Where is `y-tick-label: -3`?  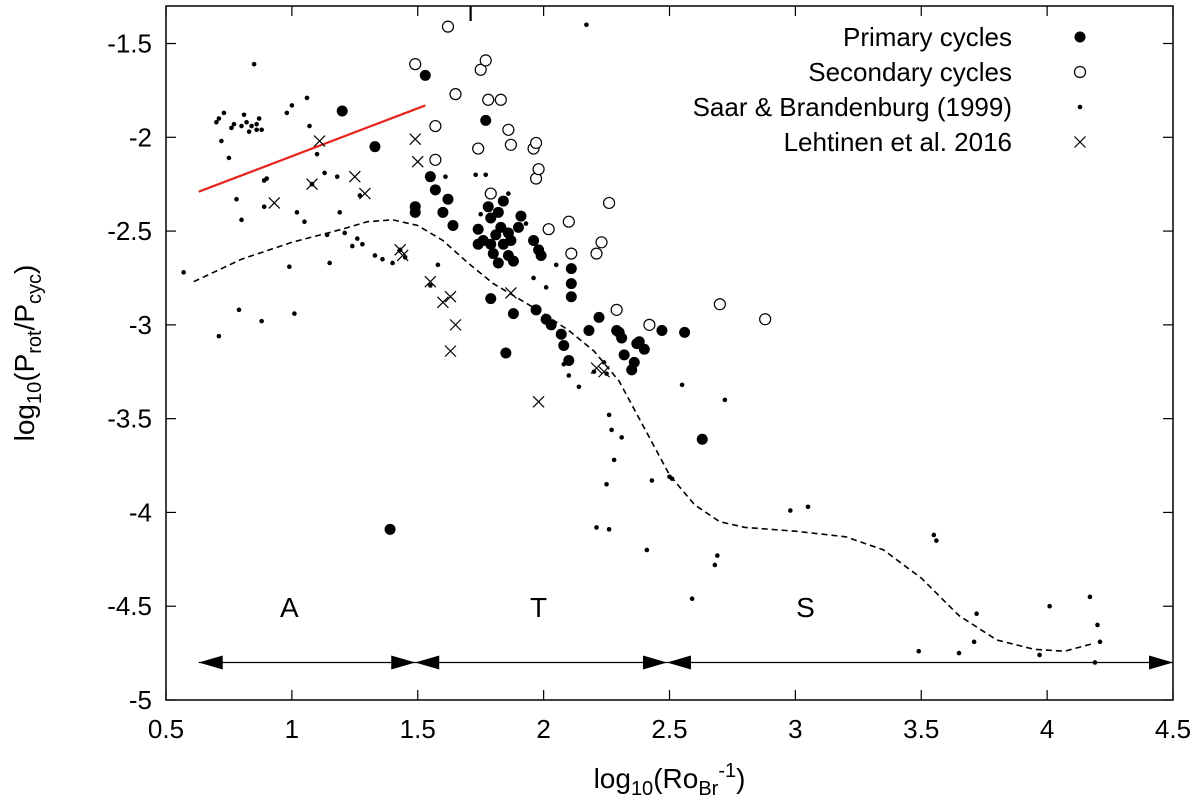
y-tick-label: -3 is located at coordinates (140, 325).